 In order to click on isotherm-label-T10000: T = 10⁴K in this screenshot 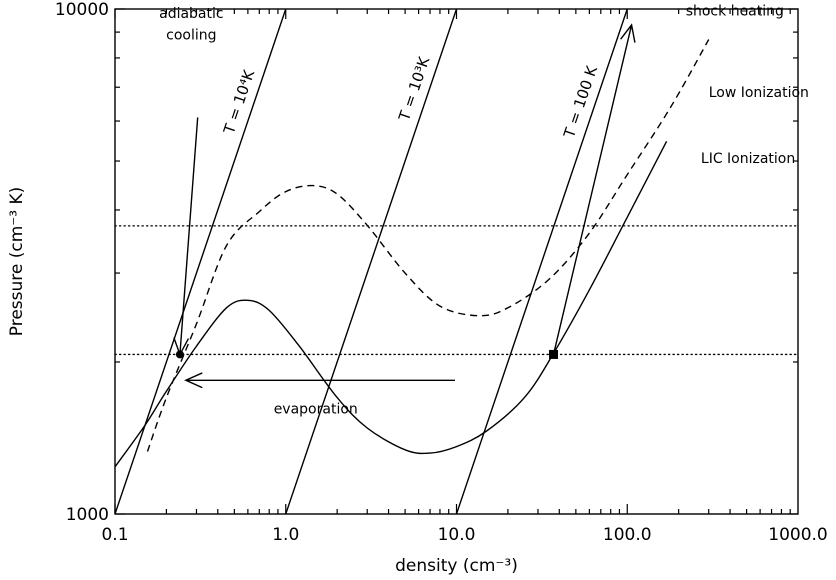, I will do `click(239, 102)`.